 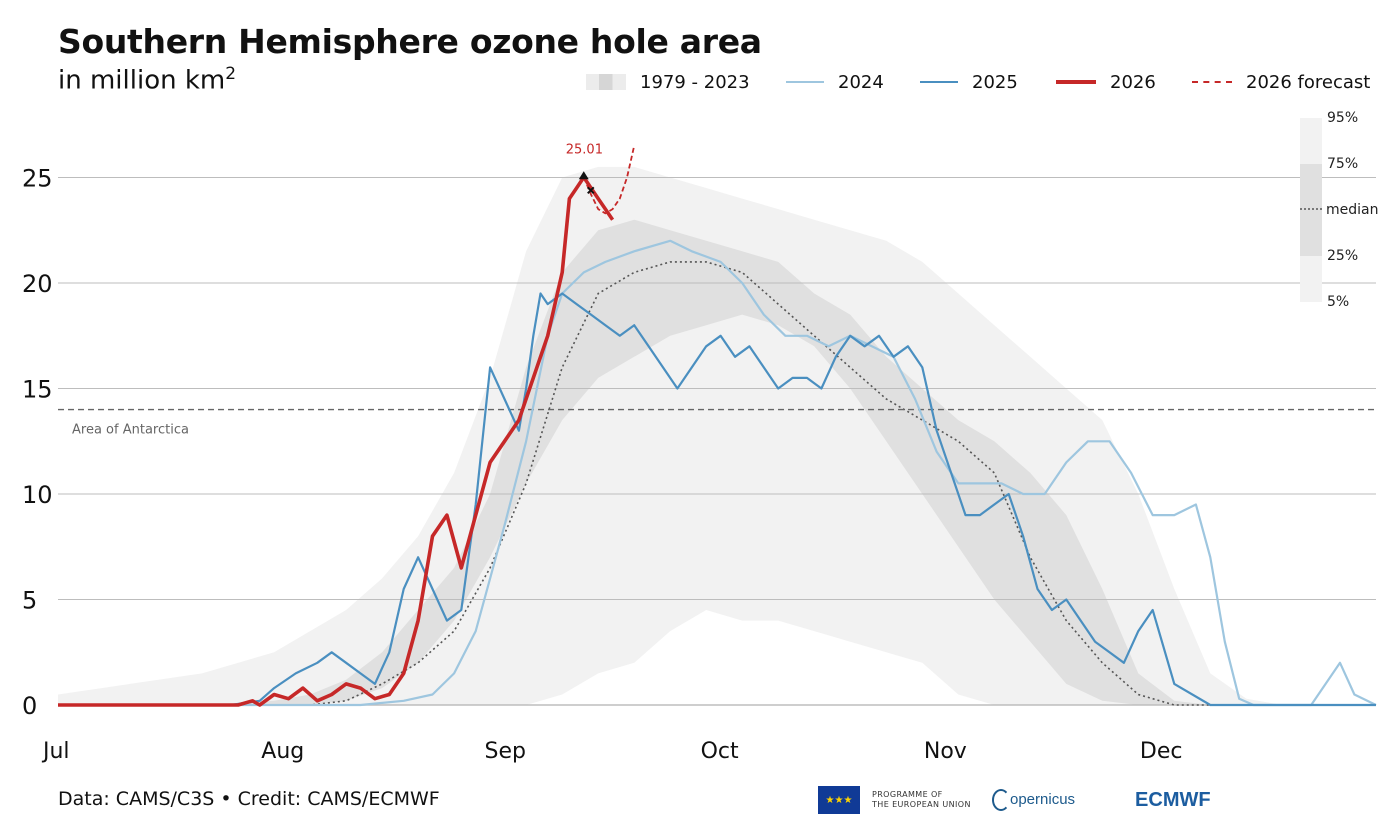 What do you see at coordinates (606, 82) in the screenshot?
I see `climatology-swatch` at bounding box center [606, 82].